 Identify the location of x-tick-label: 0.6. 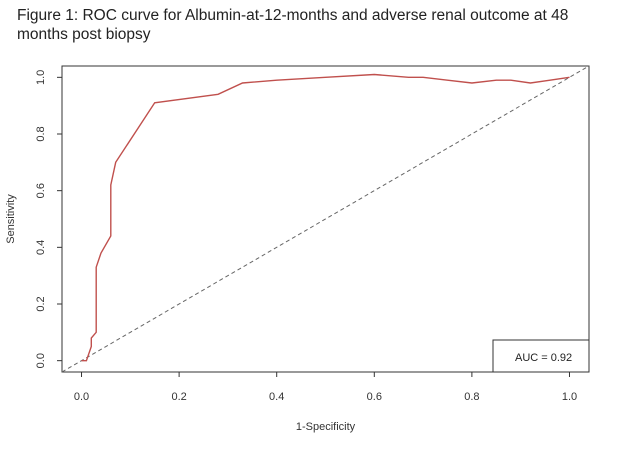
(374, 397).